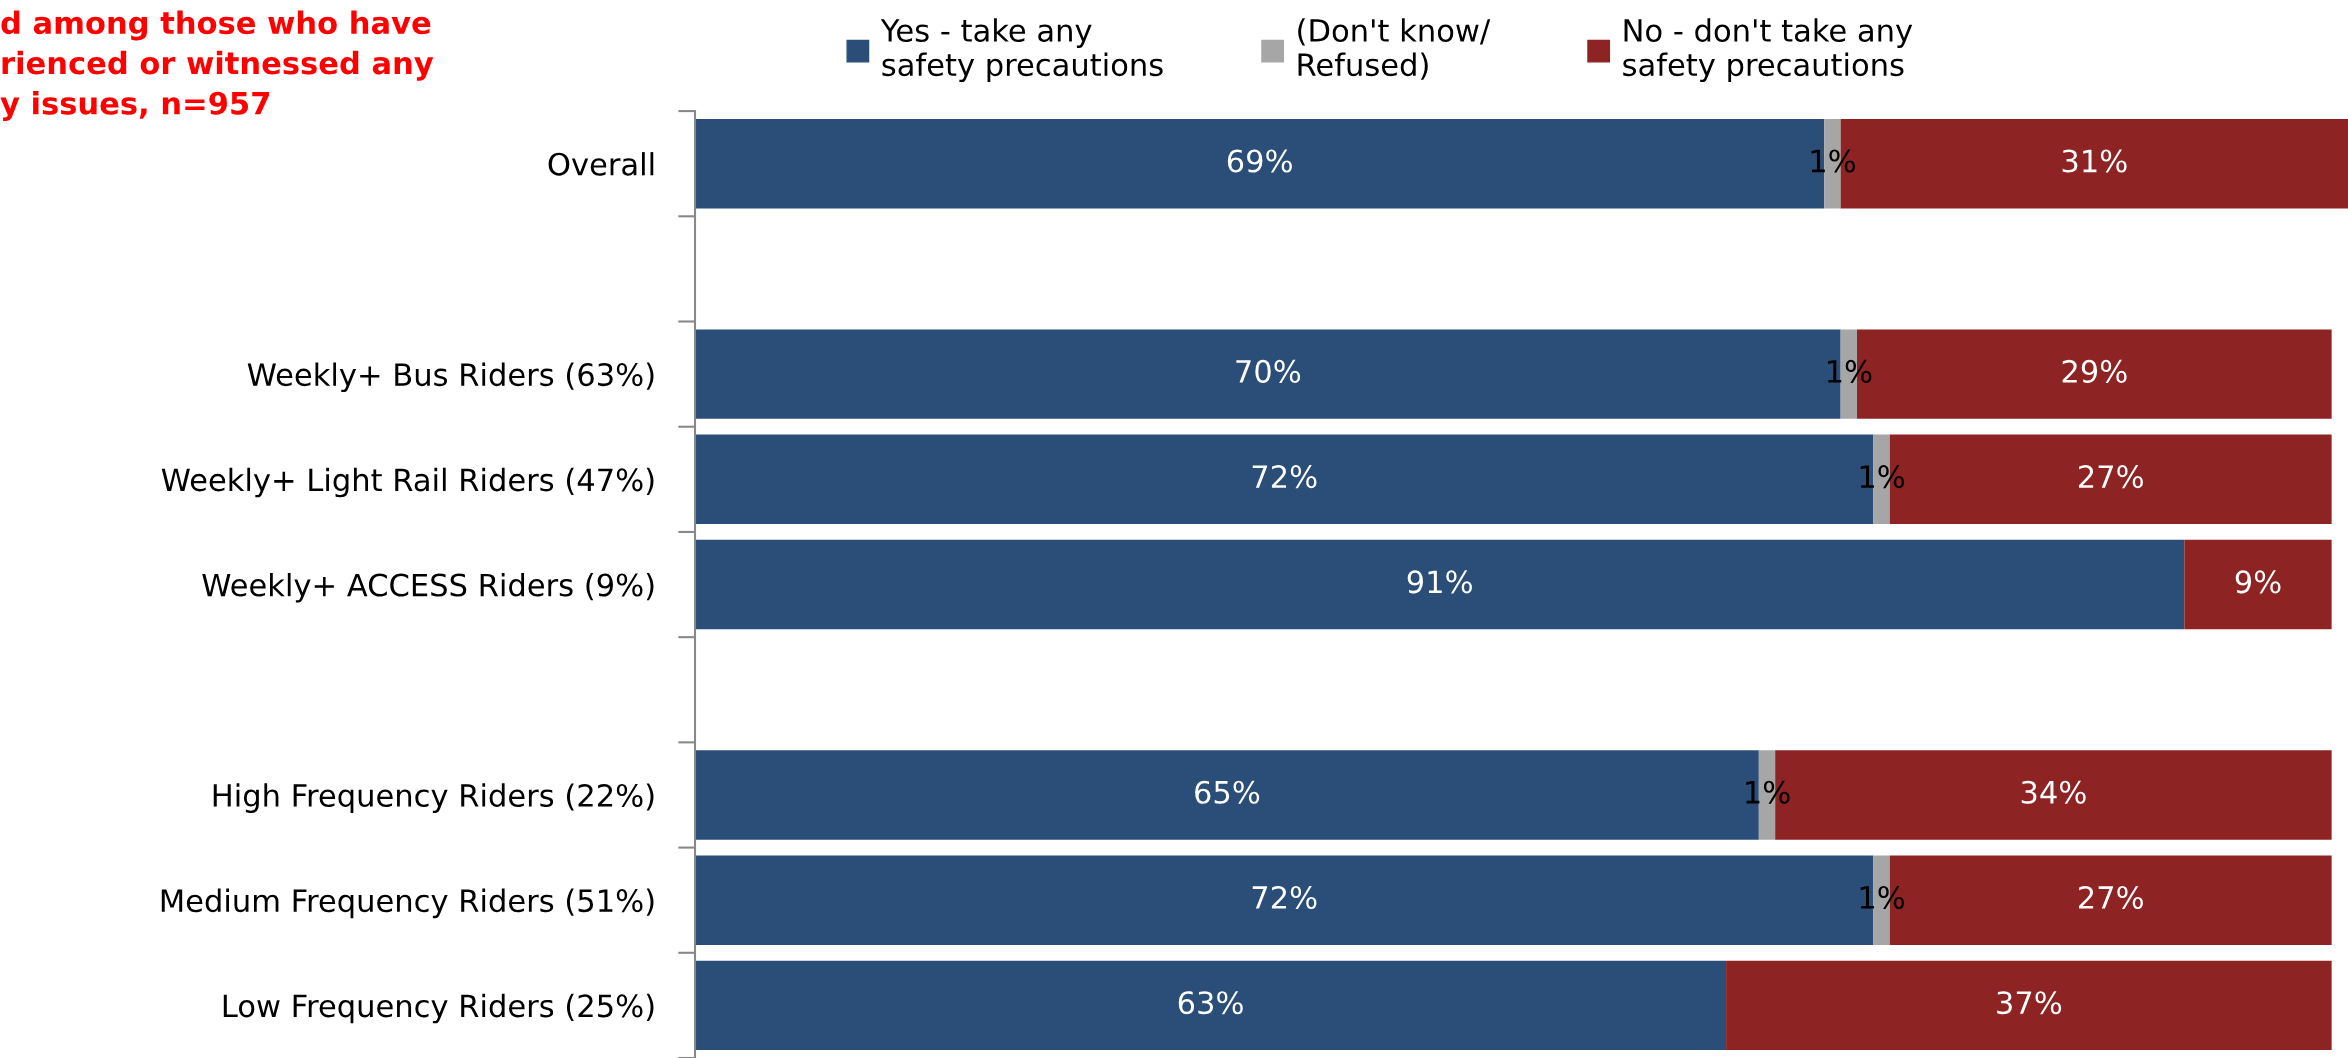 Image resolution: width=2348 pixels, height=1058 pixels. What do you see at coordinates (2053, 792) in the screenshot?
I see `data-label: 34%` at bounding box center [2053, 792].